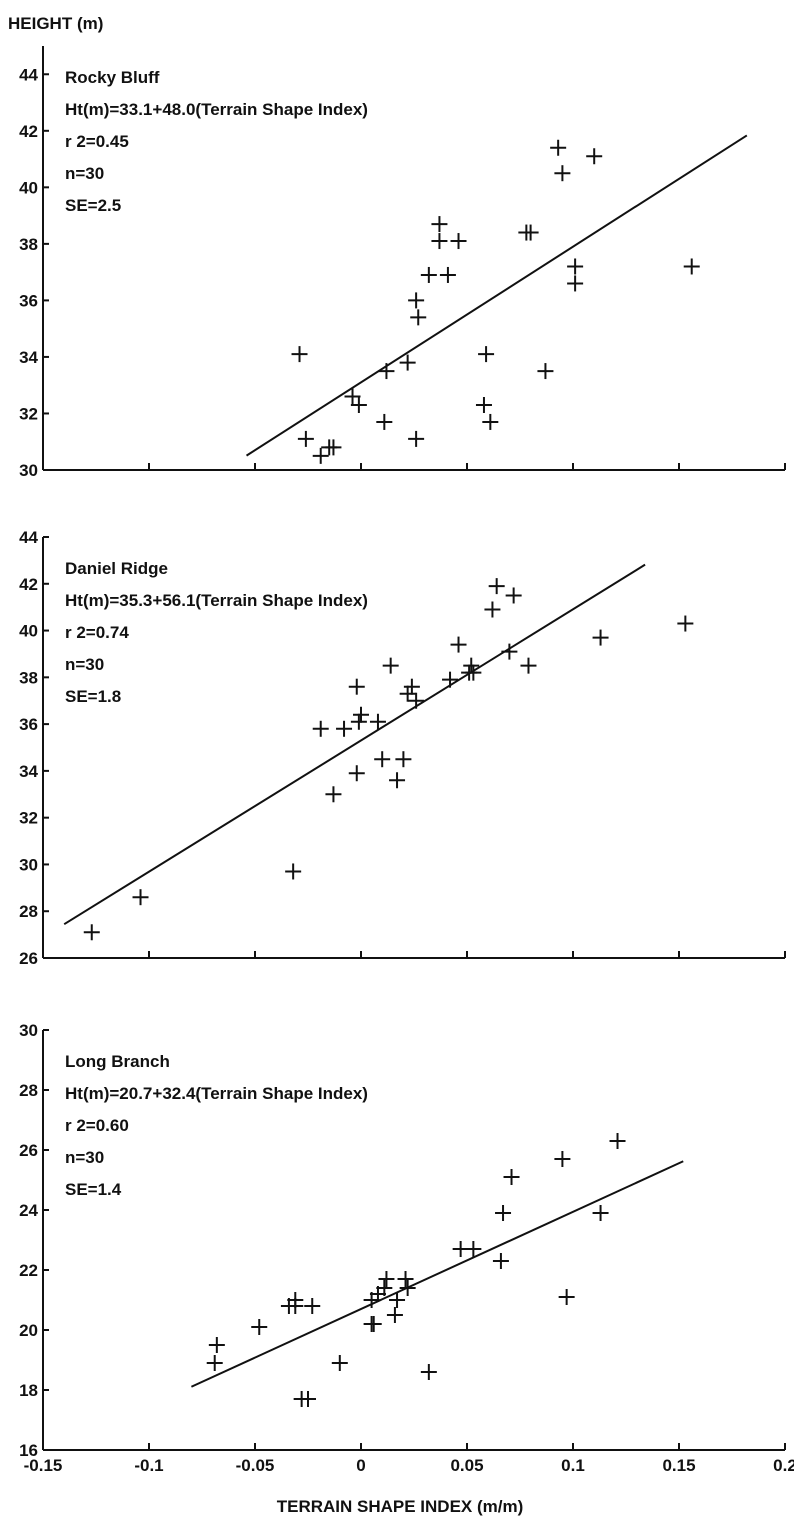  Describe the element at coordinates (360, 1465) in the screenshot. I see `x-tick-label: 0` at that location.